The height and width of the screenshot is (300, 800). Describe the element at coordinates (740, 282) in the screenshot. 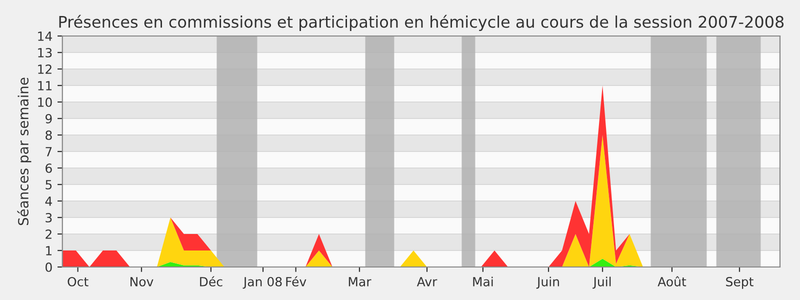

I see `x-tick-label: Sept` at that location.